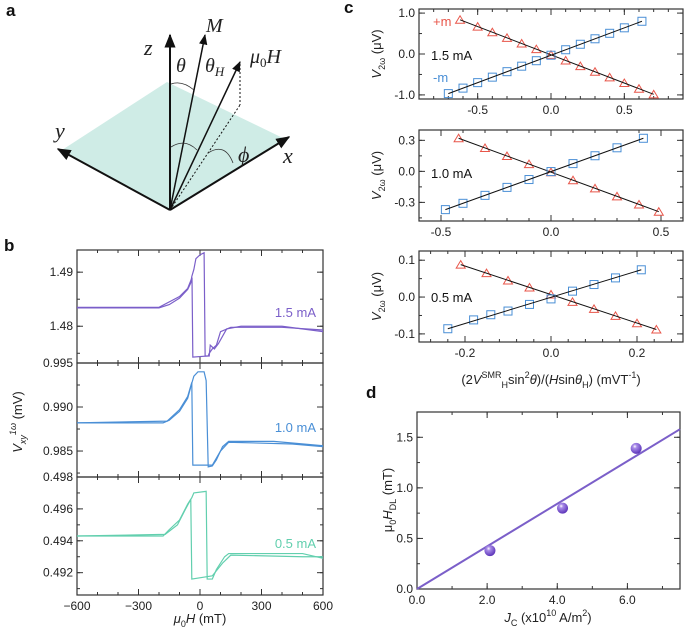  Describe the element at coordinates (393, 505) in the screenshot. I see `label-part: DL` at that location.